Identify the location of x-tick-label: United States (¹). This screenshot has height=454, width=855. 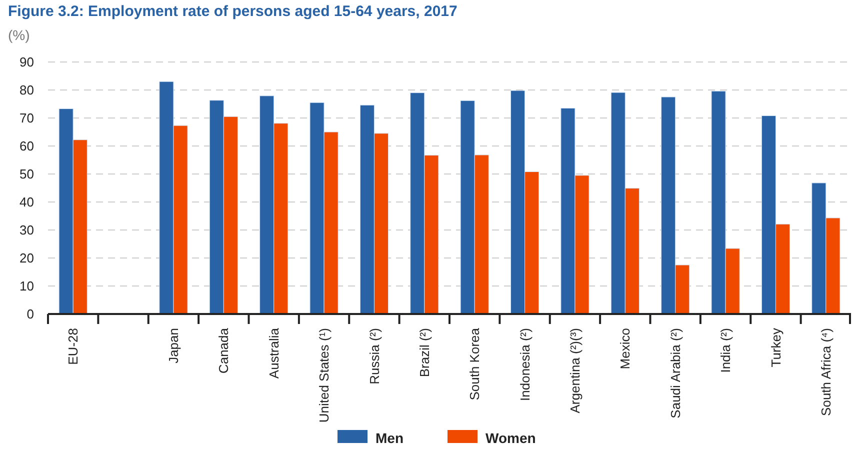
(324, 375).